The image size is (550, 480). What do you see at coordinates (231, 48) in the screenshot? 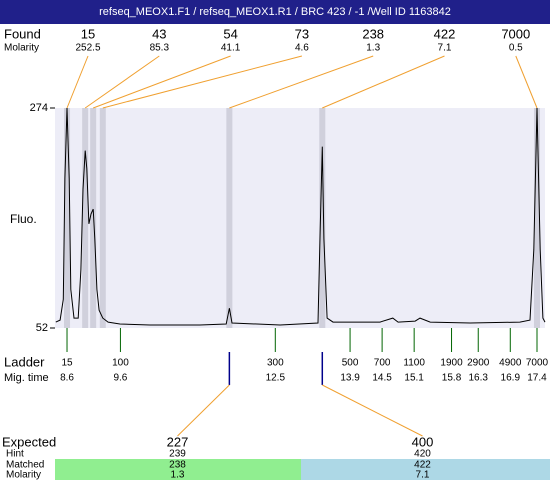
I see `found-molarity: 41.1` at bounding box center [231, 48].